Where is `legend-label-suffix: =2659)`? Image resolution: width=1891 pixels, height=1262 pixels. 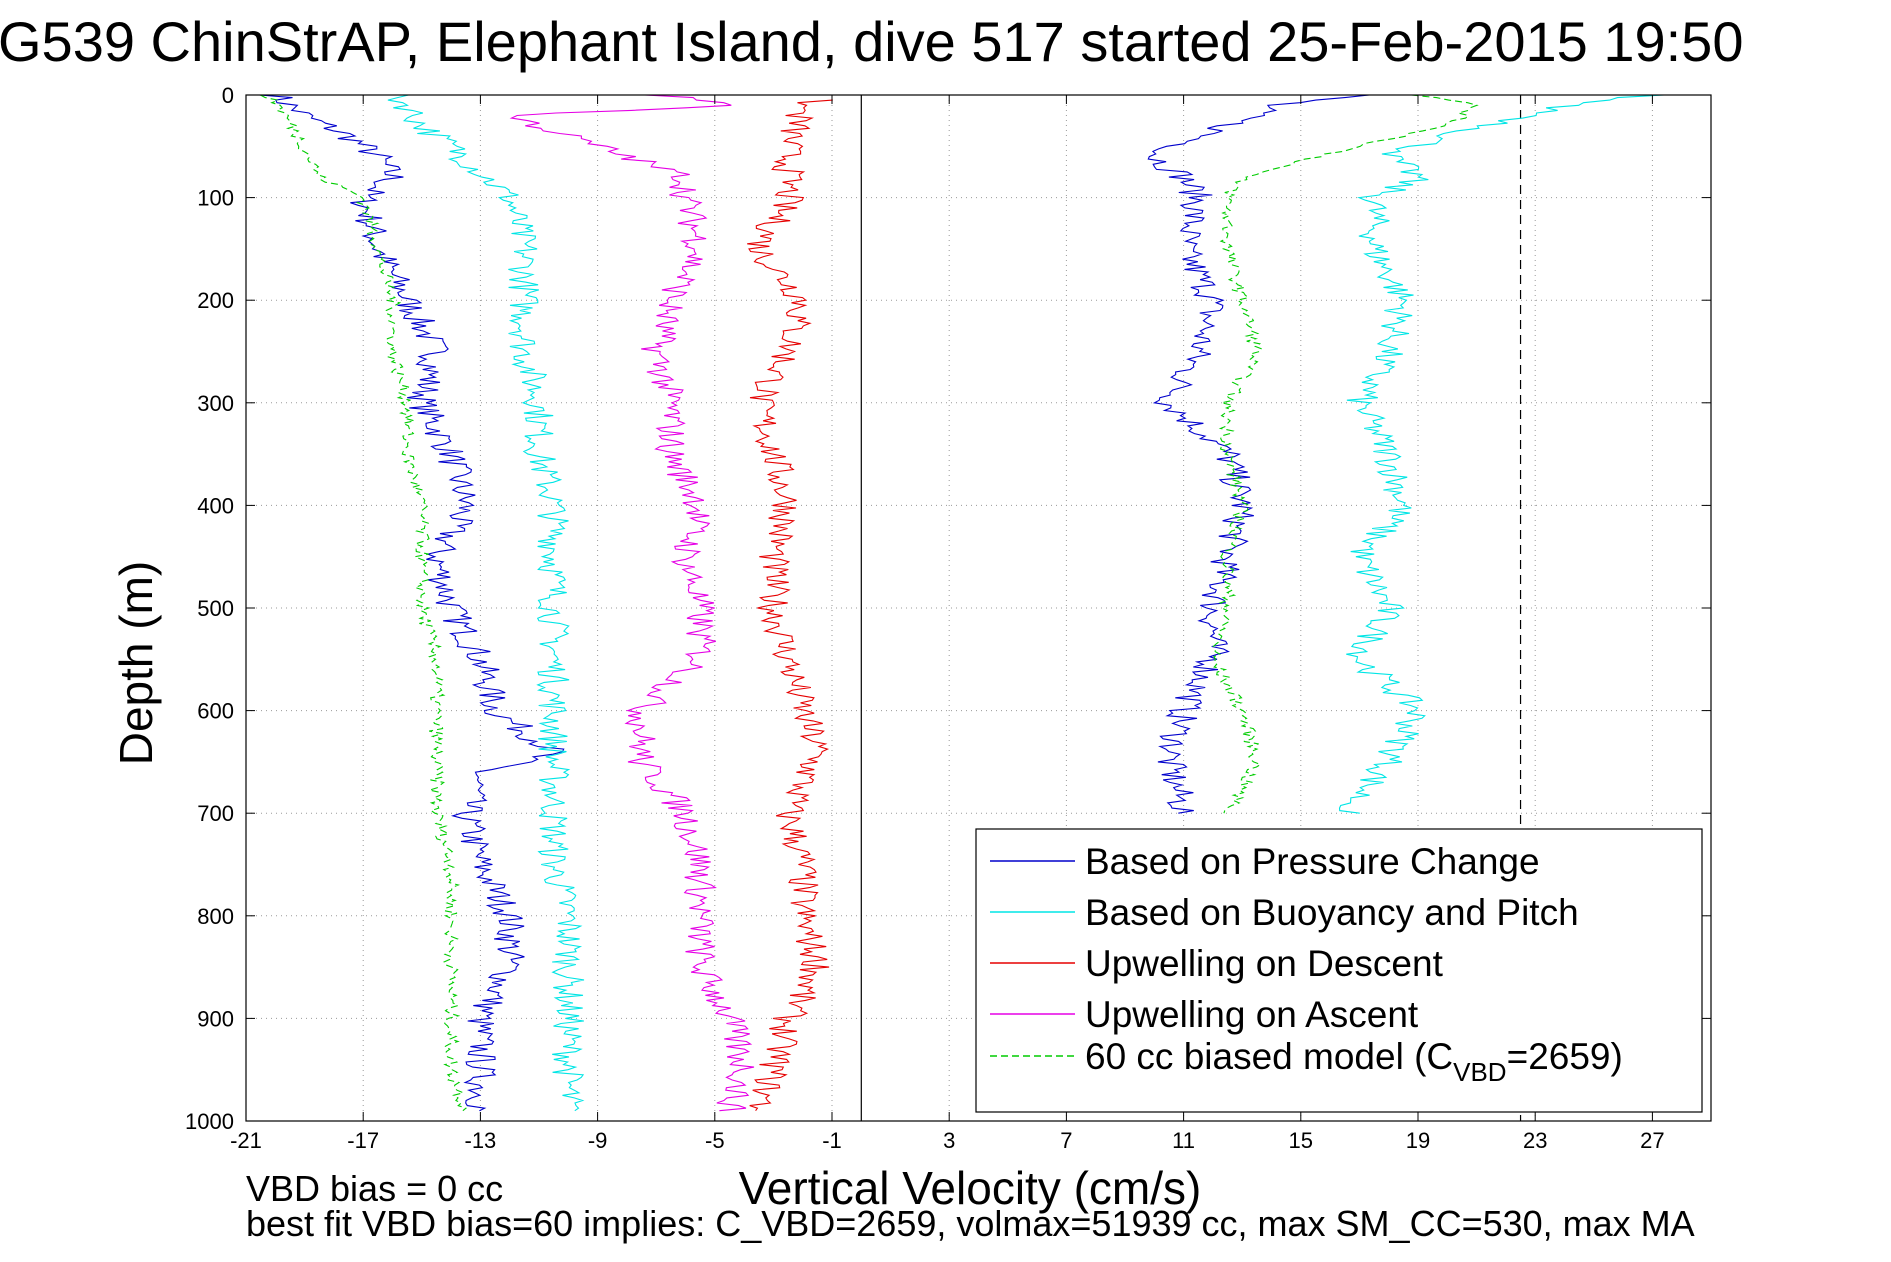 legend-label-suffix: =2659) is located at coordinates (1565, 1056).